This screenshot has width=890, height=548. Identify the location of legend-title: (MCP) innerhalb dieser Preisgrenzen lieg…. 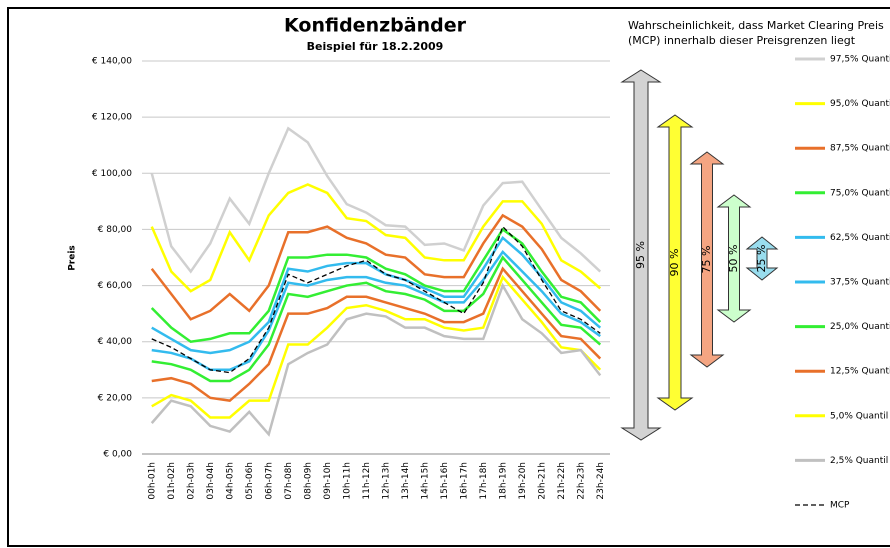
(742, 40).